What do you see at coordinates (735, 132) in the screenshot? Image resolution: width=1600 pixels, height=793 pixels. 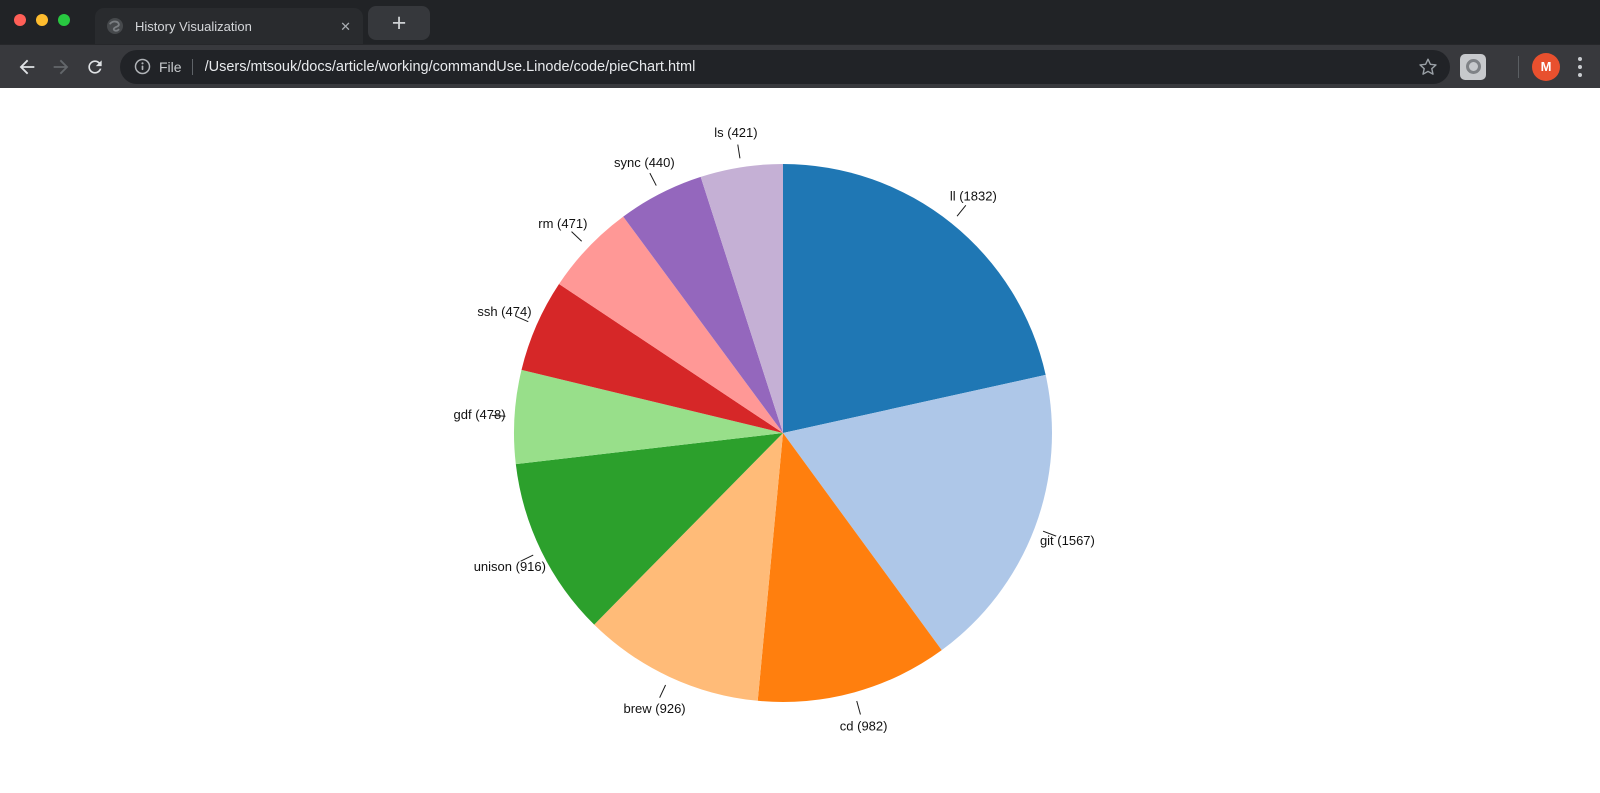 I see `slice-label-ls: ls (421)` at bounding box center [735, 132].